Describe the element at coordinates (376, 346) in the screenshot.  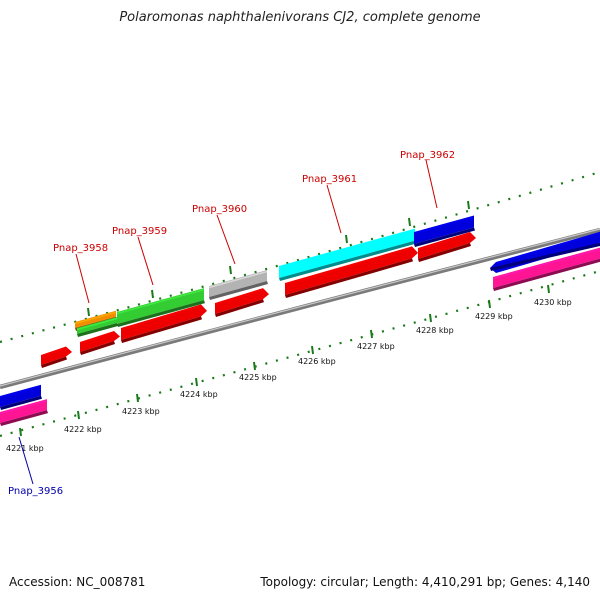
I see `tick-label-4227: 4227 kbp` at that location.